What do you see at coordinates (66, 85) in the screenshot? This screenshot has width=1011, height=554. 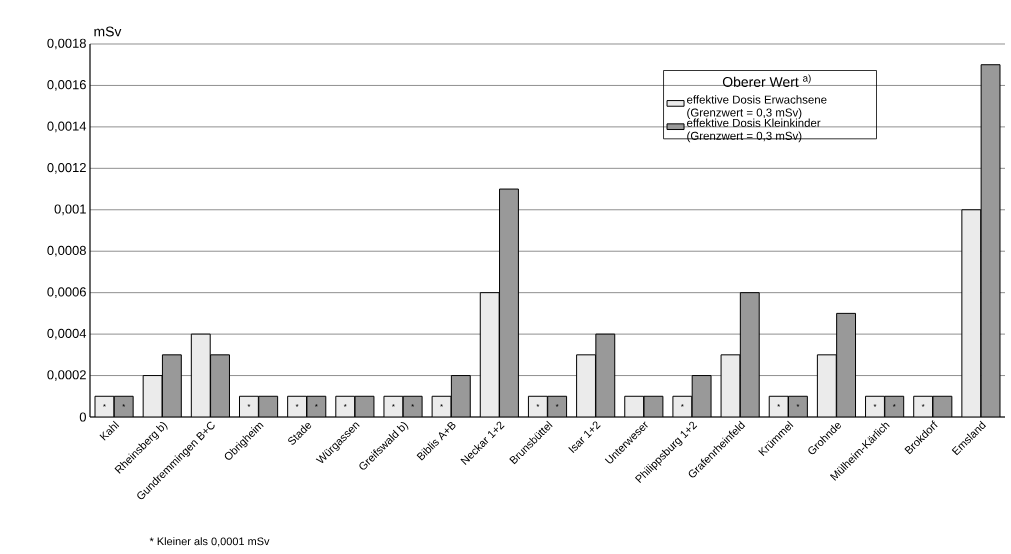 I see `y-tick-label: 0,0016` at bounding box center [66, 85].